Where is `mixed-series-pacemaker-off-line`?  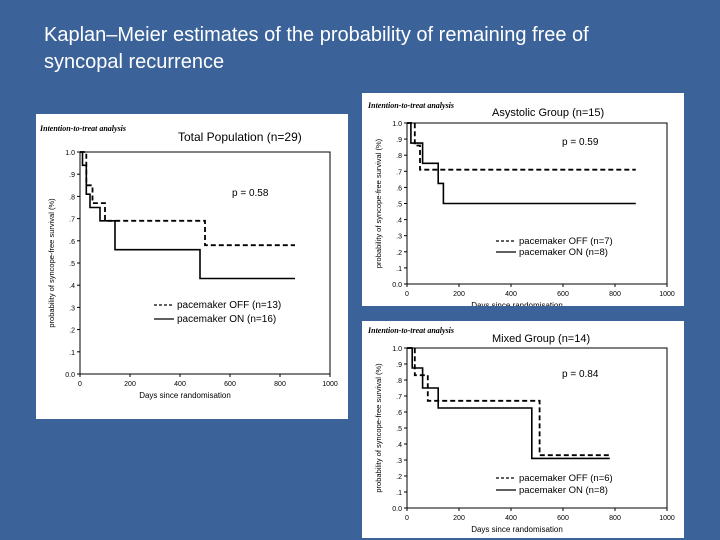 mixed-series-pacemaker-off-line is located at coordinates (508, 402).